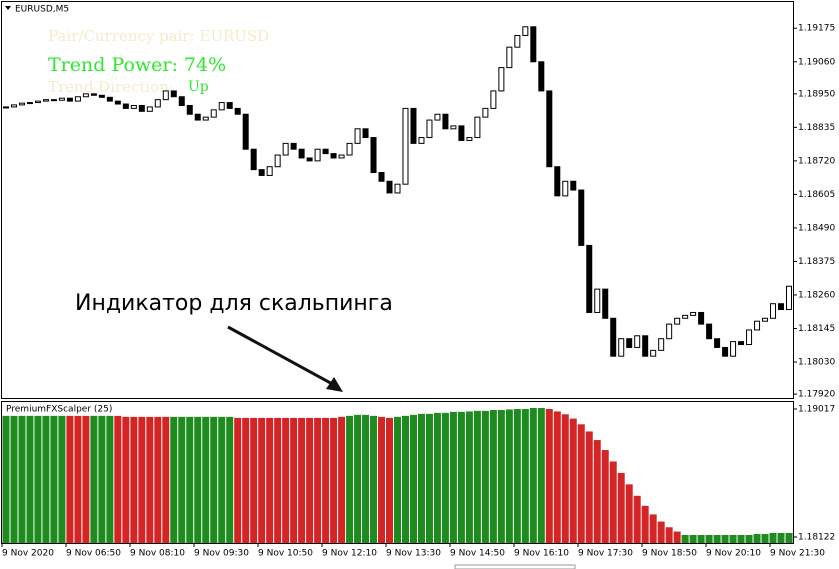  I want to click on symbol-title: EURUSD,M5, so click(42, 10).